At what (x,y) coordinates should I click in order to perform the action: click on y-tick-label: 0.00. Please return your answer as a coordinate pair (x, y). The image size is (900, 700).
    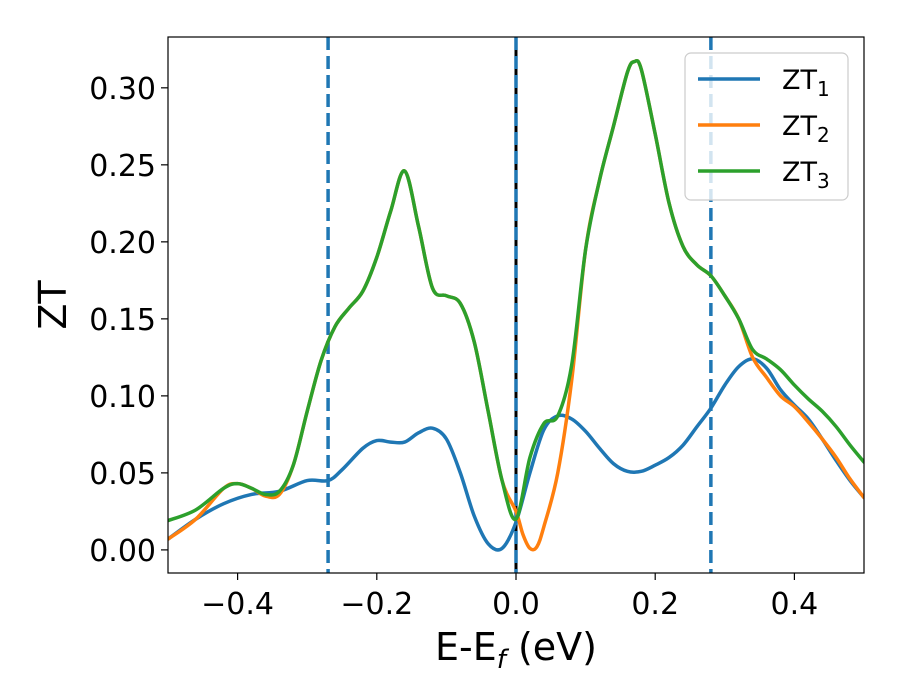
    Looking at the image, I should click on (122, 551).